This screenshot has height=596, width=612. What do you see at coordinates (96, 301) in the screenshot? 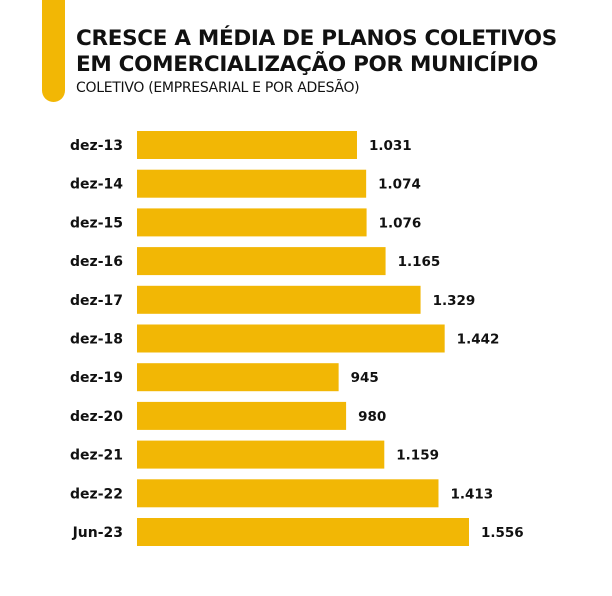
I see `category-label: dez-17` at bounding box center [96, 301].